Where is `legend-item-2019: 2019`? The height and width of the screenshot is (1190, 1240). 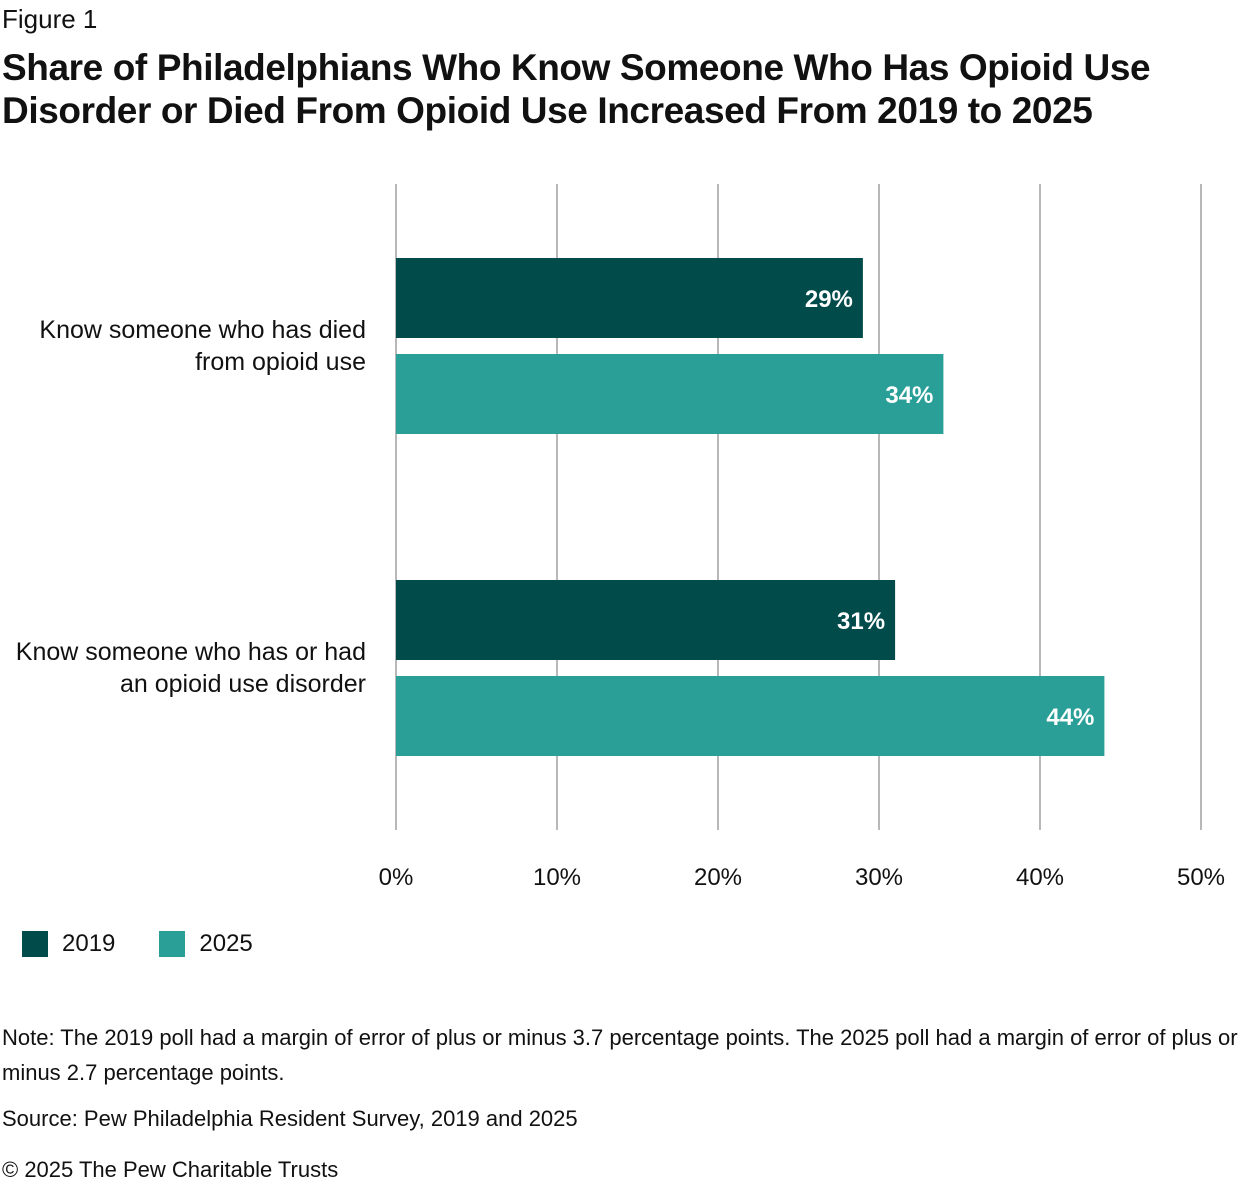
legend-item-2019: 2019 is located at coordinates (68, 944).